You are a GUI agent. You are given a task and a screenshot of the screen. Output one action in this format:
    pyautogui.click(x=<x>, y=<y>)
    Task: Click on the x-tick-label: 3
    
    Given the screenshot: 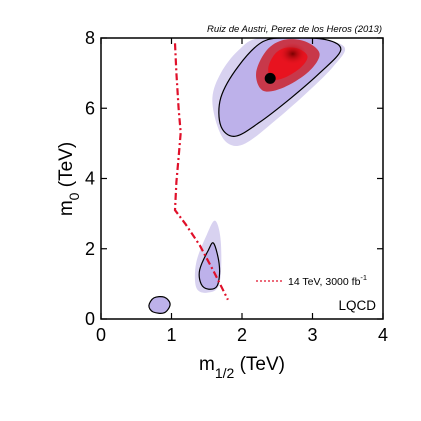 What is the action you would take?
    pyautogui.click(x=312, y=335)
    